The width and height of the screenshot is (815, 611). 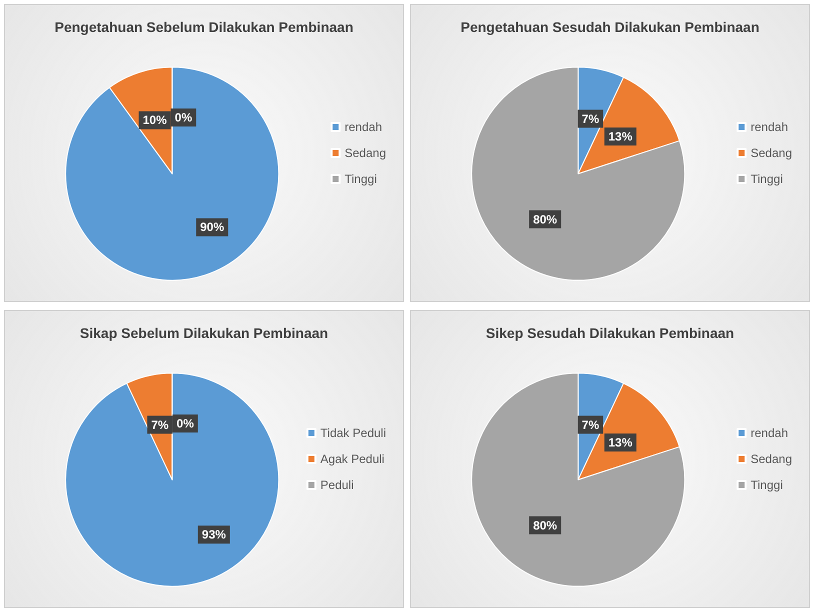 I want to click on data-label: 90%, so click(x=212, y=227).